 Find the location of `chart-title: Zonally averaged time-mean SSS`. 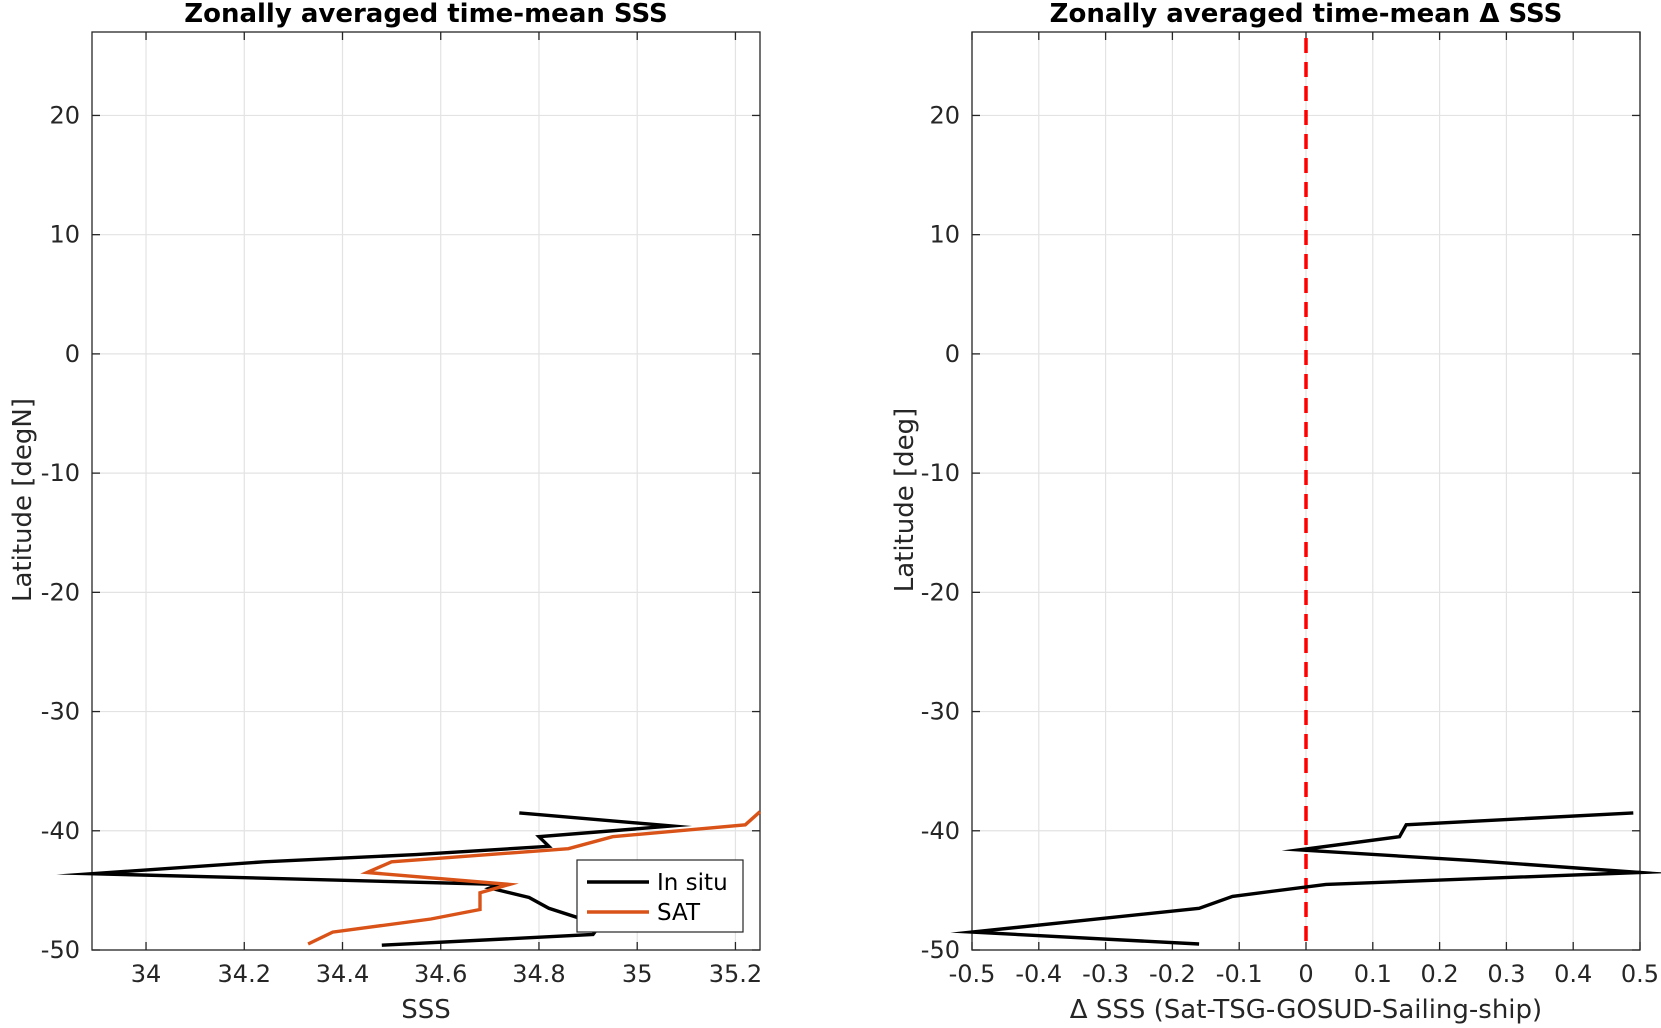

chart-title: Zonally averaged time-mean SSS is located at coordinates (426, 14).